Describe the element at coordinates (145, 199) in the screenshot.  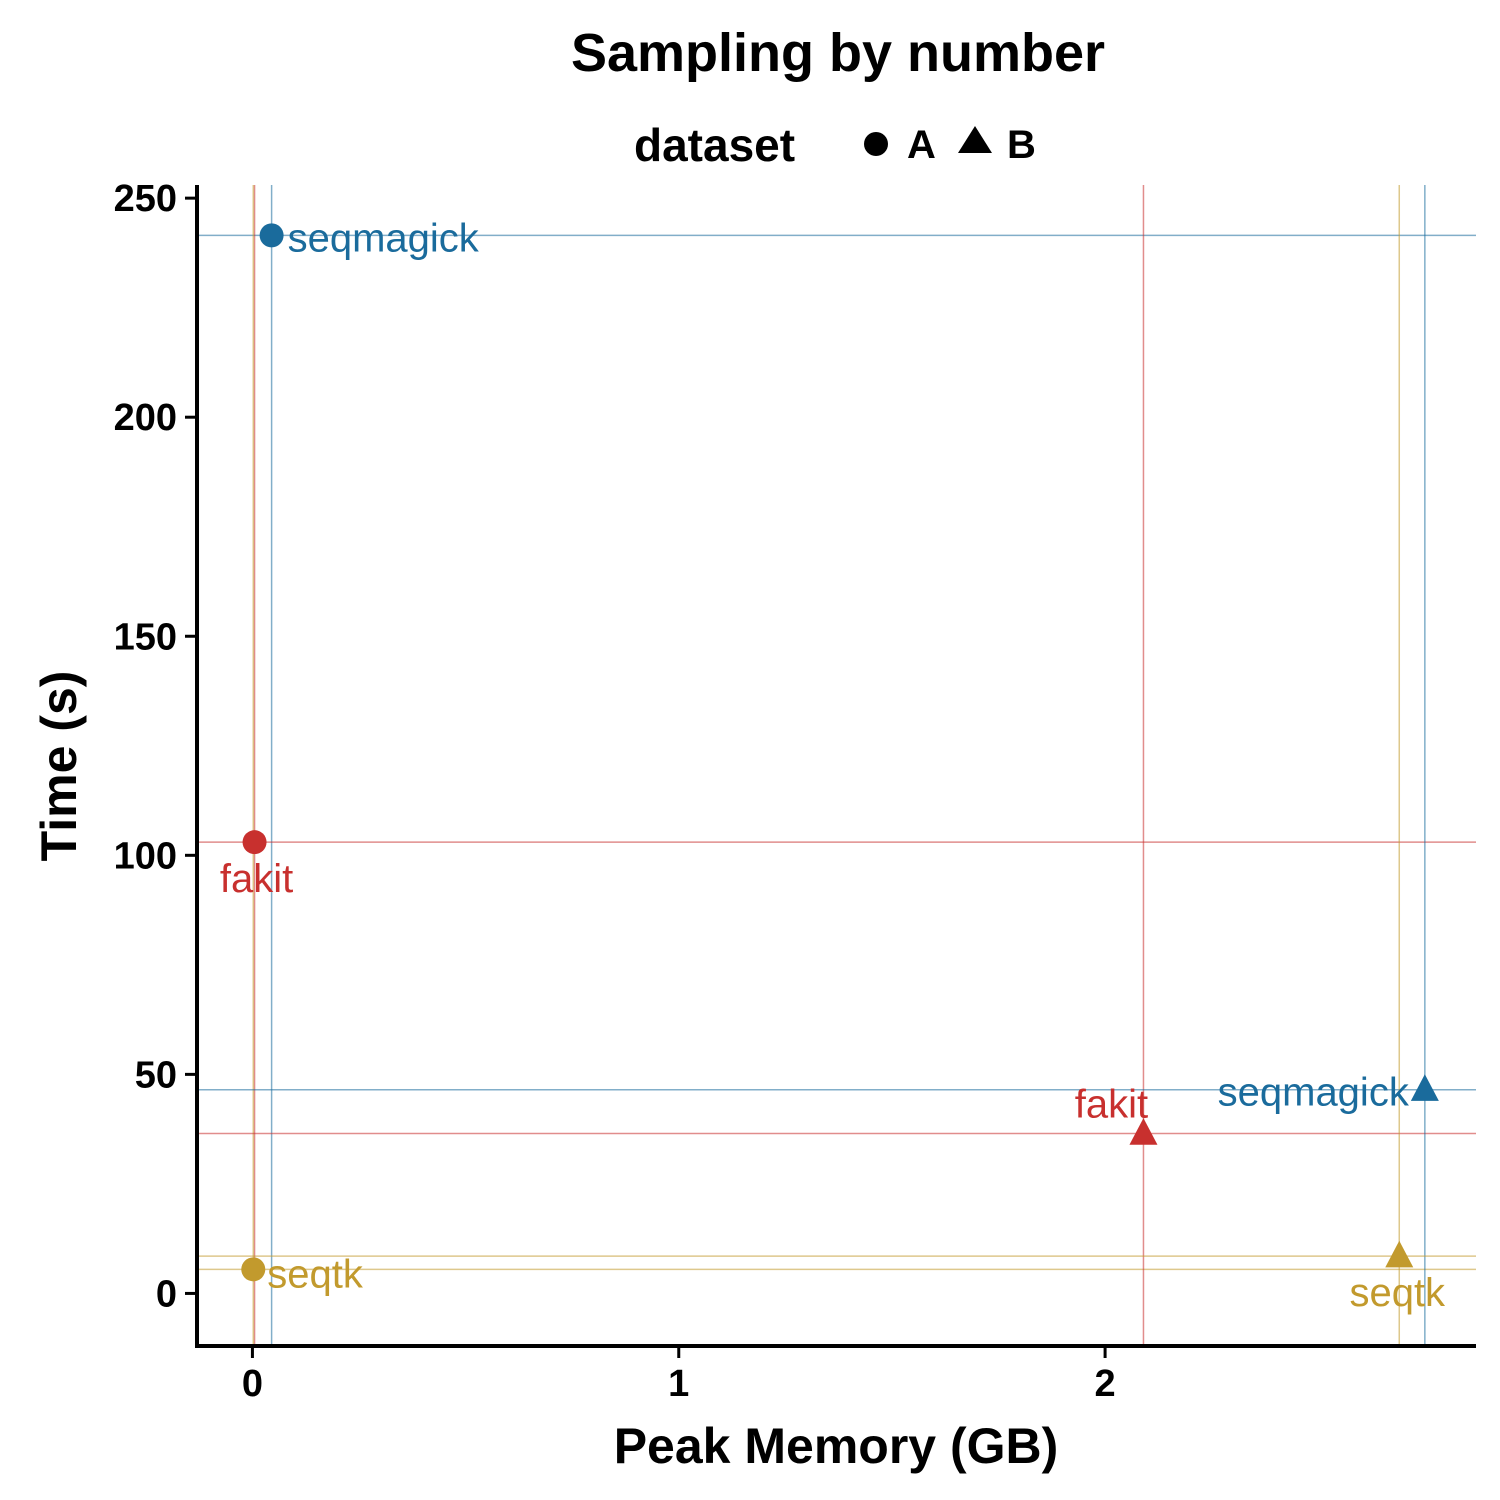
I see `y-tick-label: 250` at that location.